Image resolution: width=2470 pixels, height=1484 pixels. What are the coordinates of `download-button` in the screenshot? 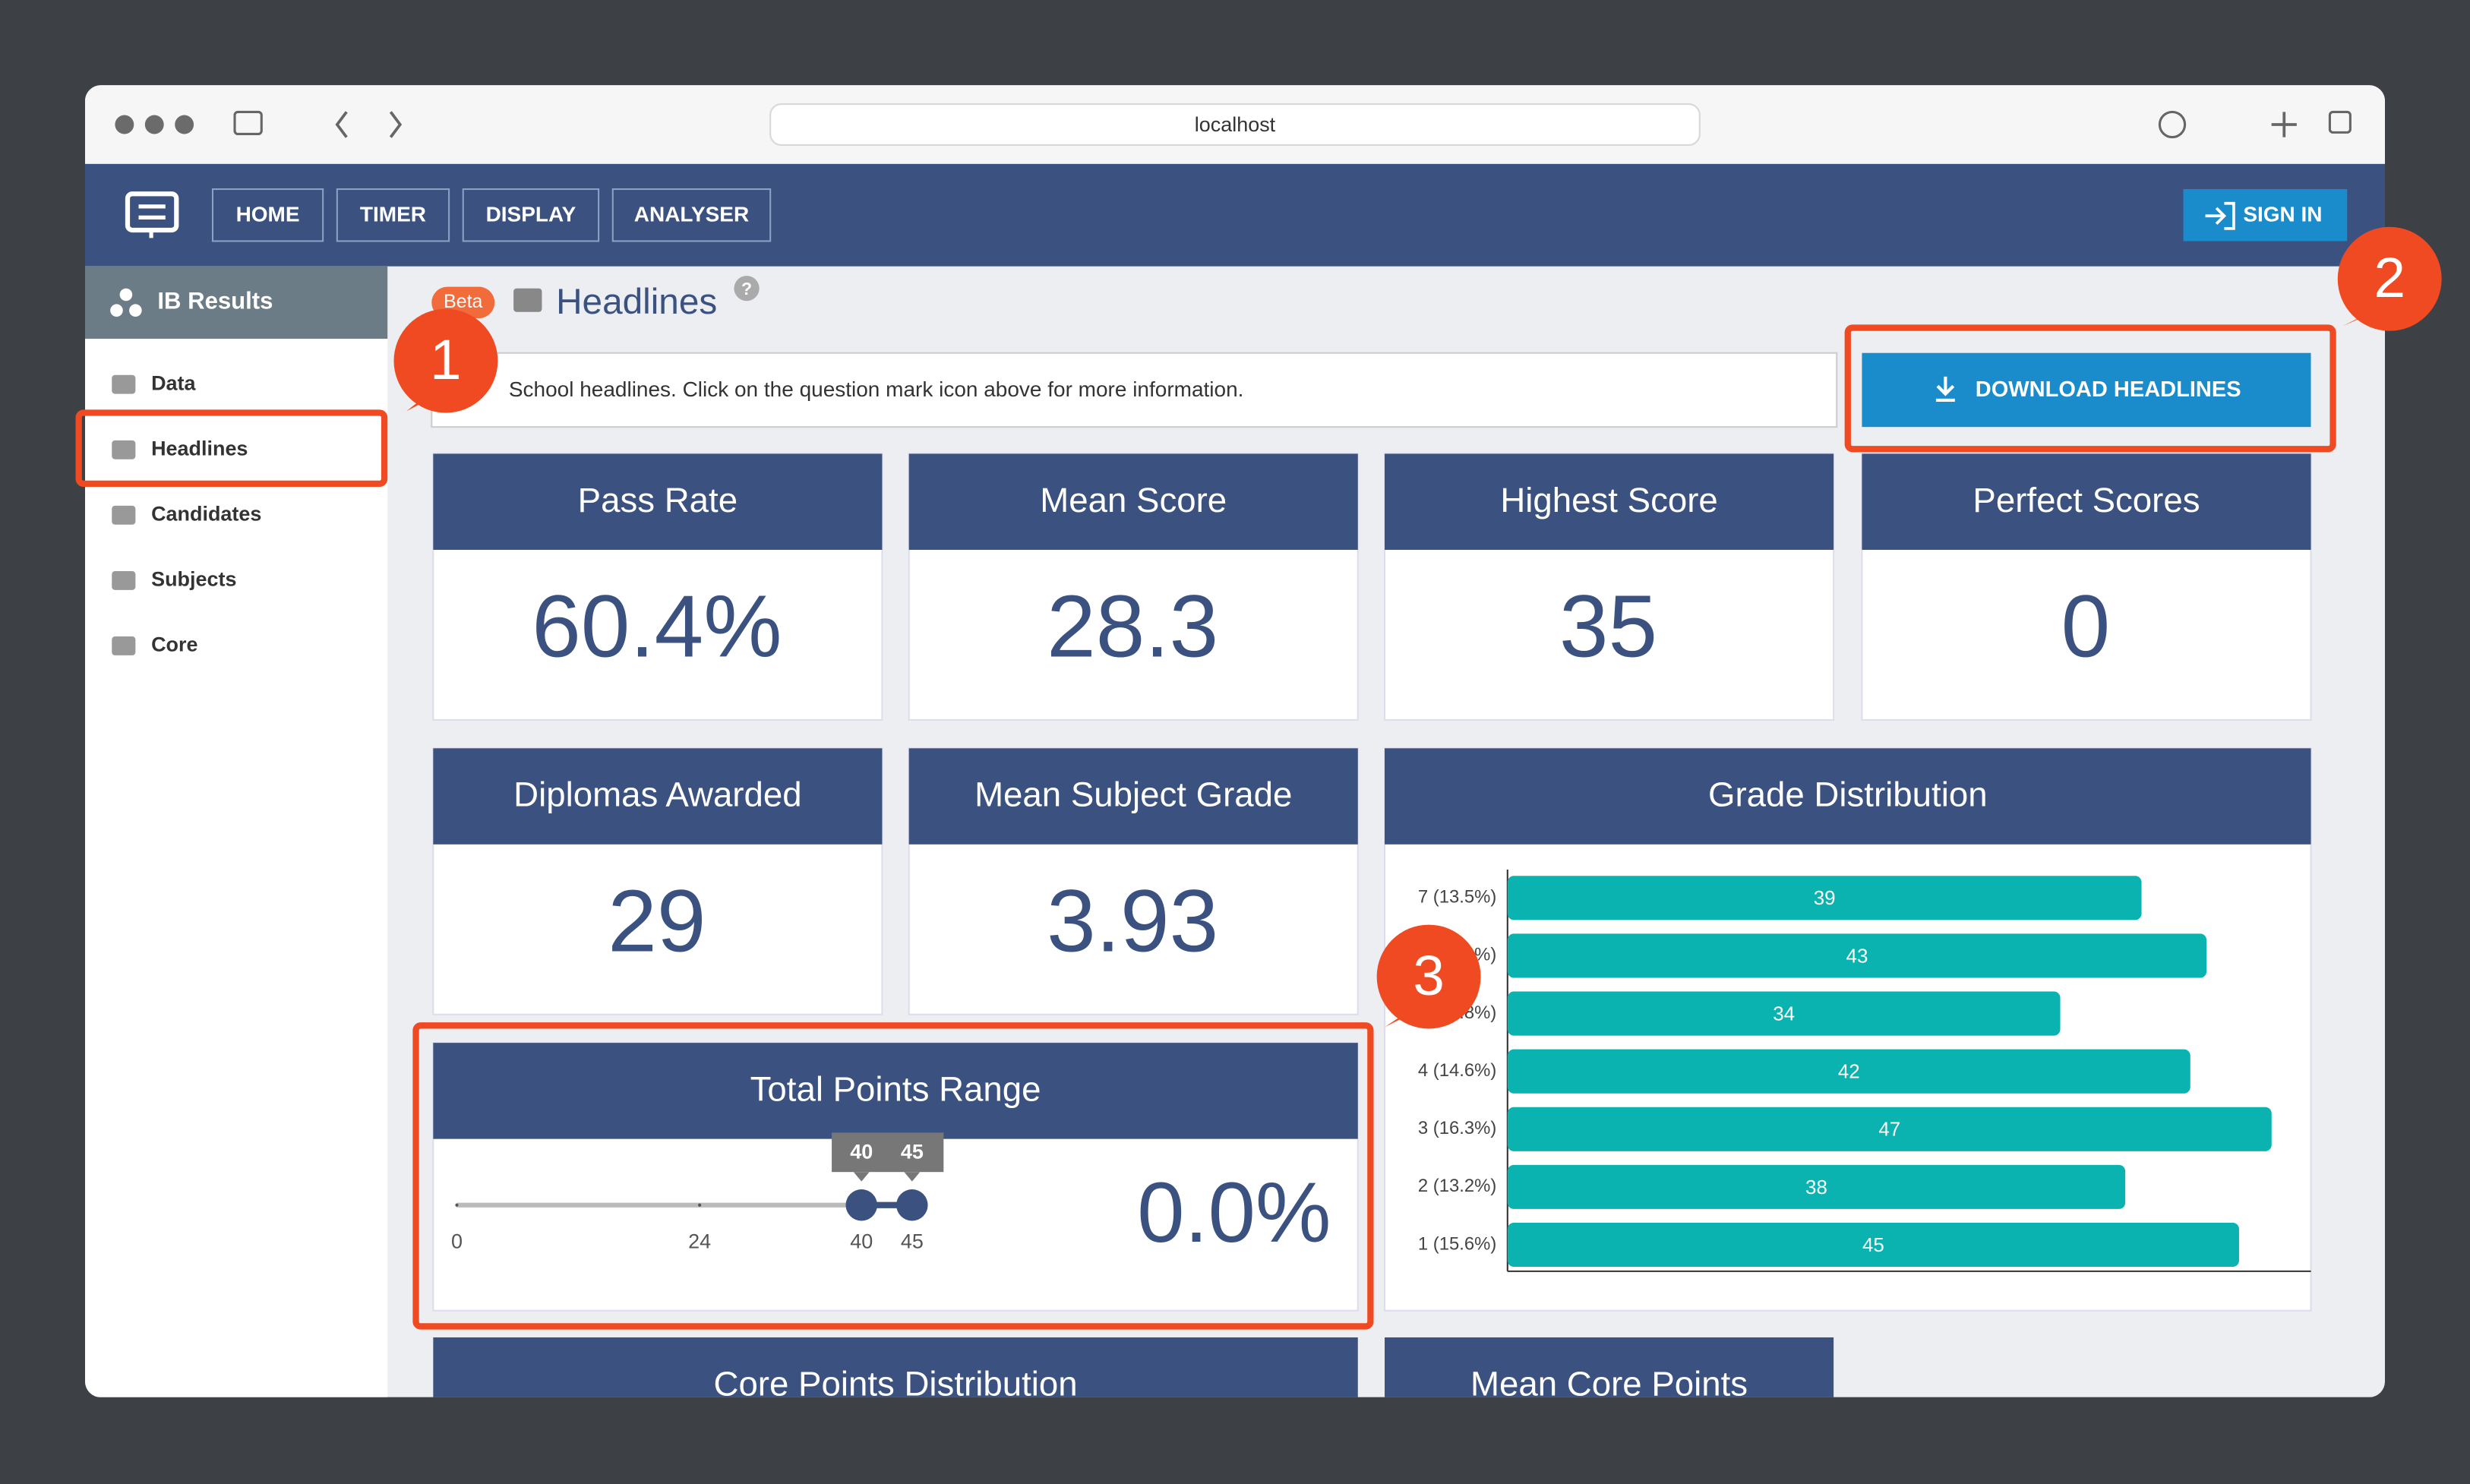 It's located at (2086, 390).